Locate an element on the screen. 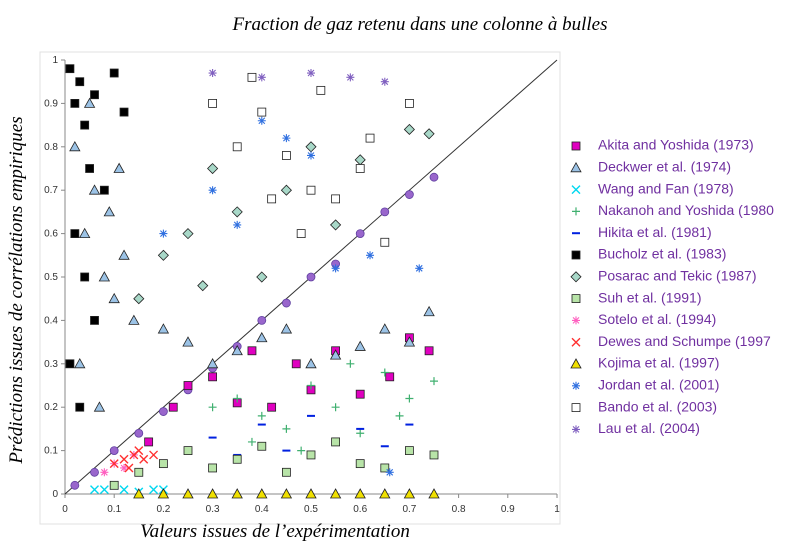 Image resolution: width=795 pixels, height=542 pixels. legend-label: Kojima et al. (1997) is located at coordinates (658, 363).